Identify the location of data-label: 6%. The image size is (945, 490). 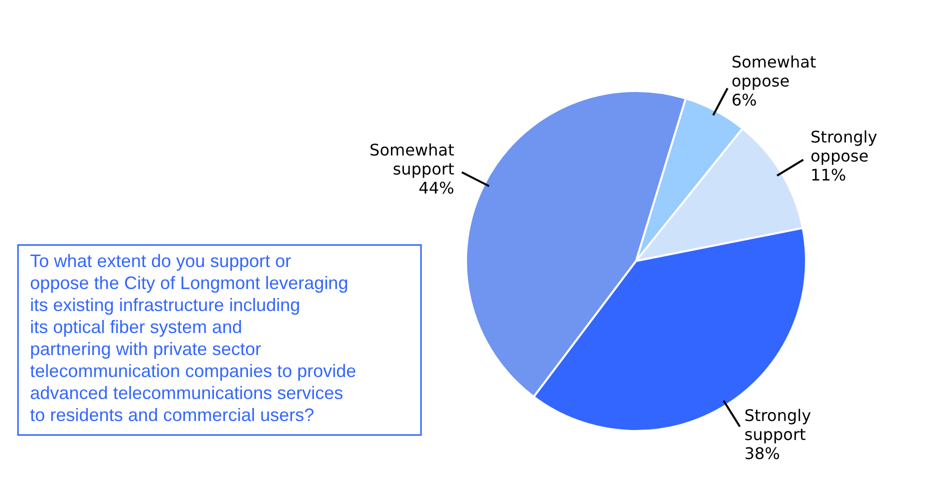
(744, 100).